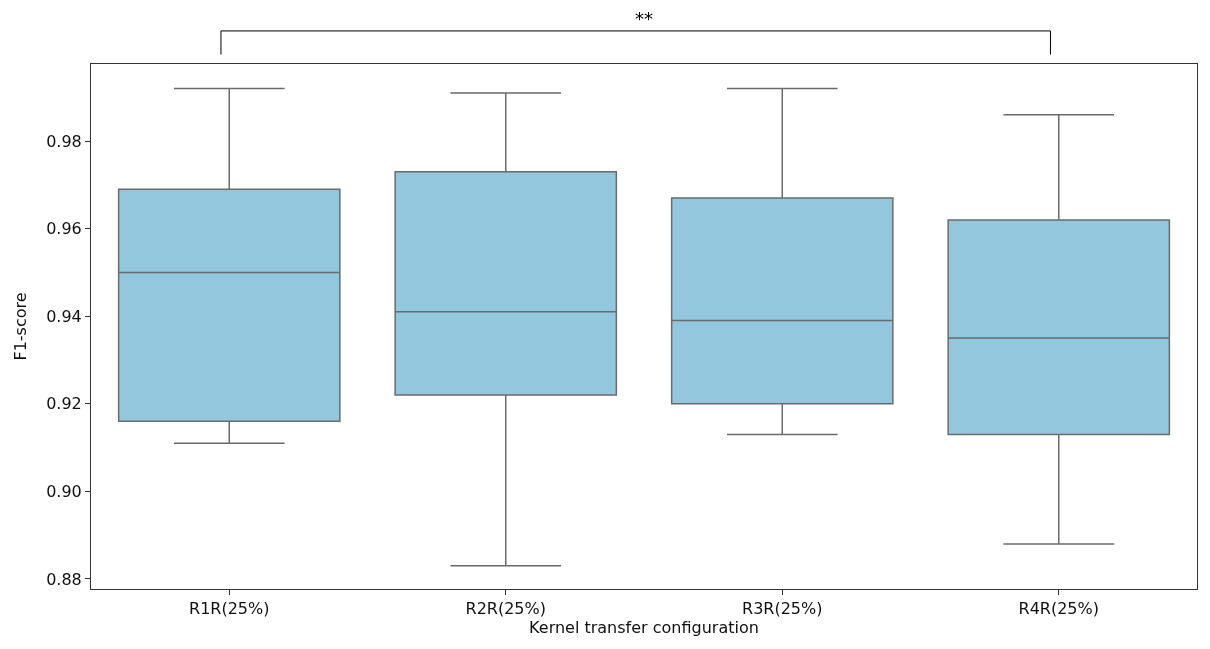 The height and width of the screenshot is (649, 1210). I want to click on y-tick-label: 0.94, so click(64, 316).